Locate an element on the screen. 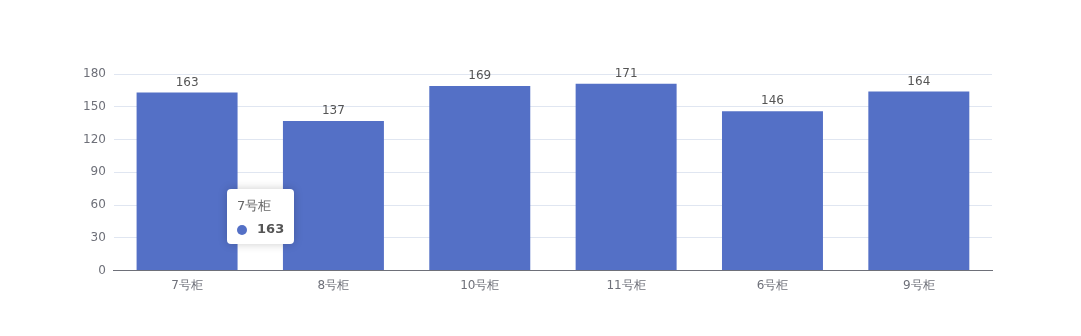  y-tick-label: 90 is located at coordinates (98, 171).